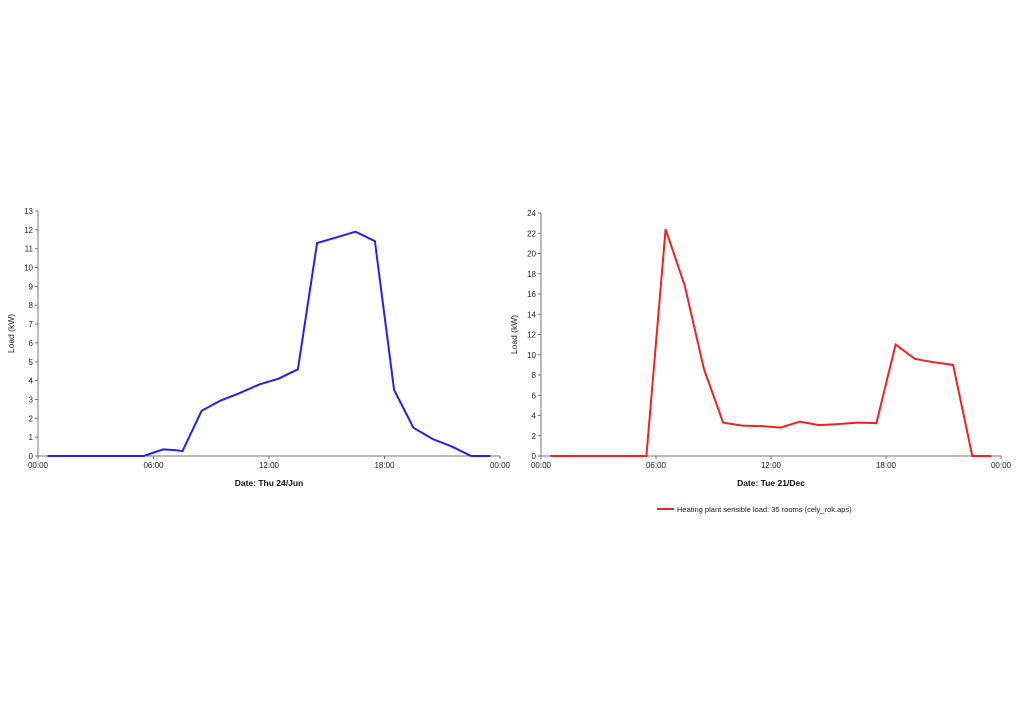  I want to click on y-tick-label: 3, so click(31, 399).